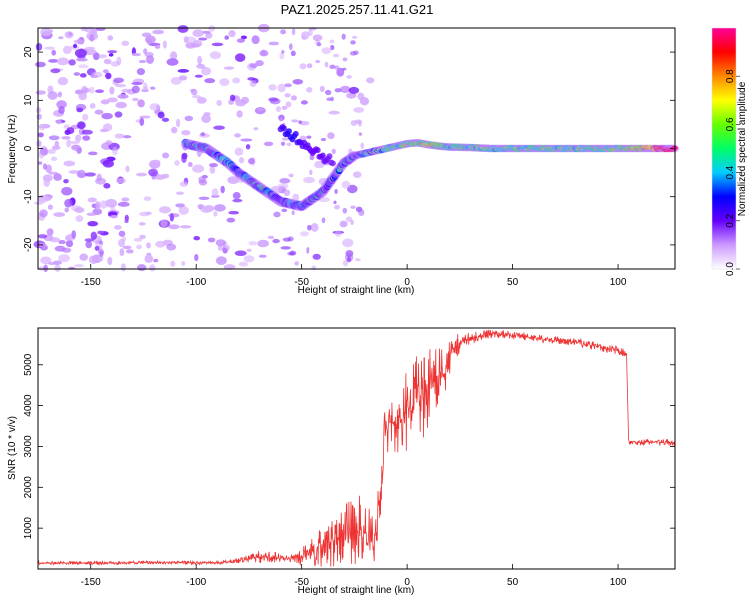 This screenshot has height=600, width=750. I want to click on x-tick-label: 100, so click(618, 582).